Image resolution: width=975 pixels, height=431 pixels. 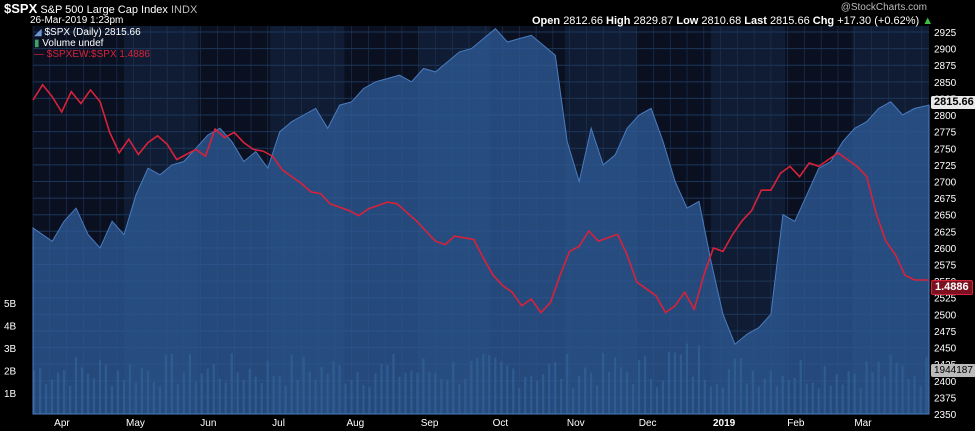 I want to click on volume-tick-label: 3B, so click(x=10, y=349).